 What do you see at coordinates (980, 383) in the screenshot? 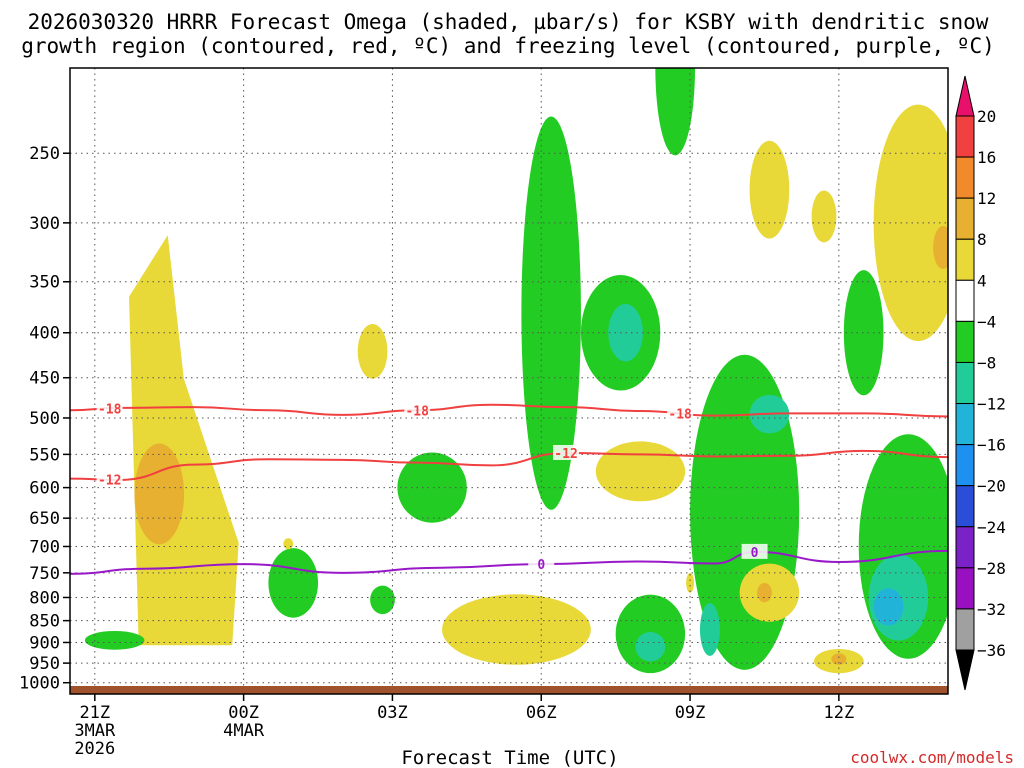
I see `colorbar: 20 16 12 8 4 −4 −8 −12 −16 −20 −24 −28 −32 −36` at bounding box center [980, 383].